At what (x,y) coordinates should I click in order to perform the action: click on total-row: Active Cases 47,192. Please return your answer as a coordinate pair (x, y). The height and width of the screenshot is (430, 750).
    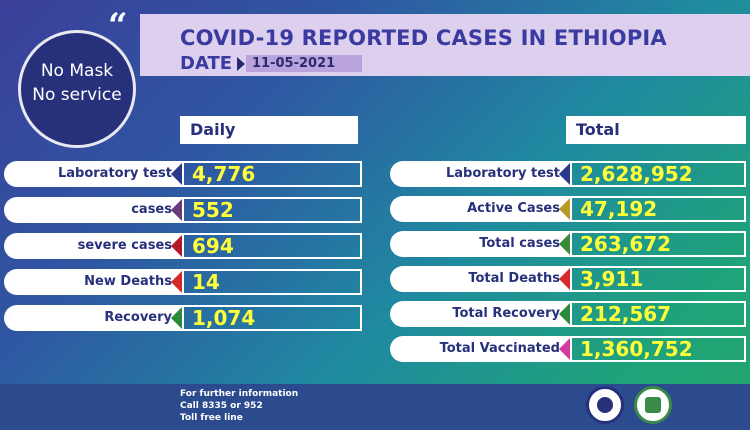
    Looking at the image, I should click on (568, 209).